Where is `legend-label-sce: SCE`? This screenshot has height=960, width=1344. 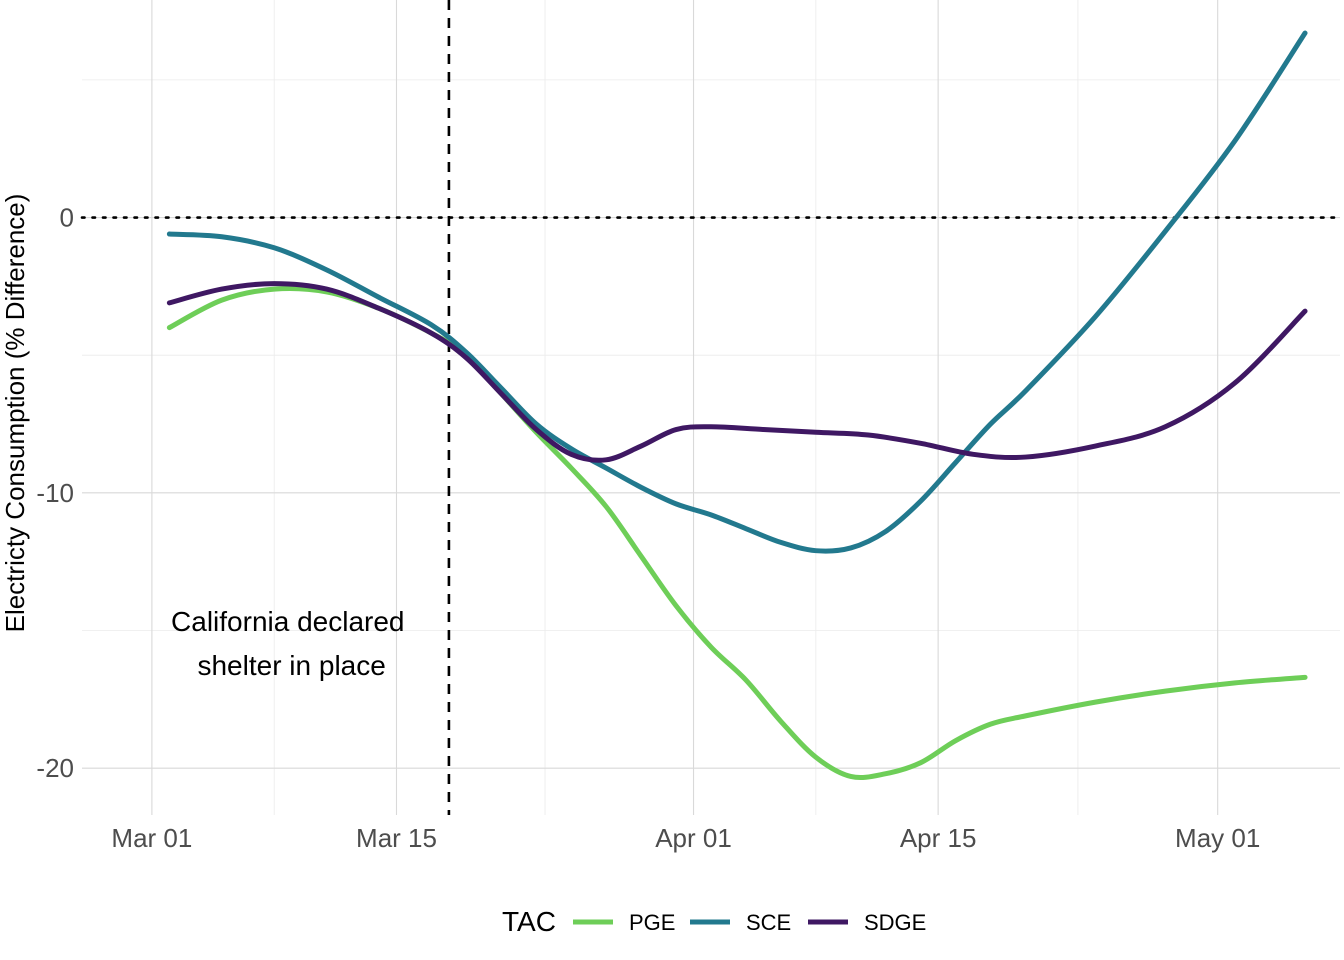
legend-label-sce: SCE is located at coordinates (768, 922).